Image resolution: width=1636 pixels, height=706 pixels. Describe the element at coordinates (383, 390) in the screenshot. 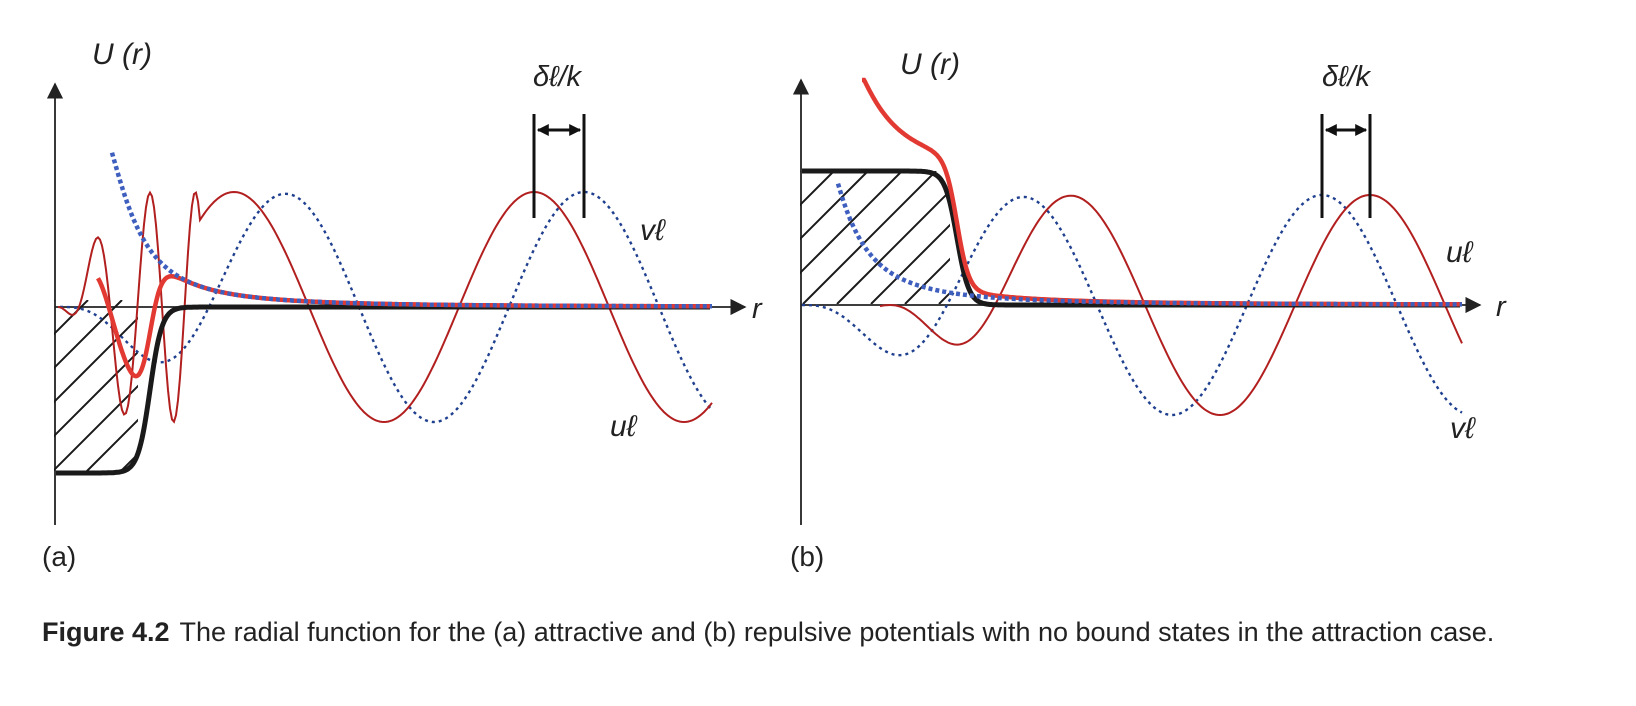

I see `square-well-curve` at that location.